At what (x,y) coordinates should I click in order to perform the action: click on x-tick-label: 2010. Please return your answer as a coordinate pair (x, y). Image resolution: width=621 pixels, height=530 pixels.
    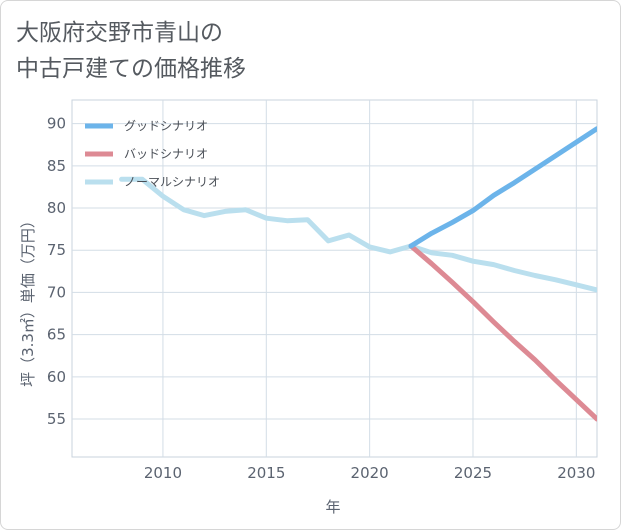
    Looking at the image, I should click on (163, 473).